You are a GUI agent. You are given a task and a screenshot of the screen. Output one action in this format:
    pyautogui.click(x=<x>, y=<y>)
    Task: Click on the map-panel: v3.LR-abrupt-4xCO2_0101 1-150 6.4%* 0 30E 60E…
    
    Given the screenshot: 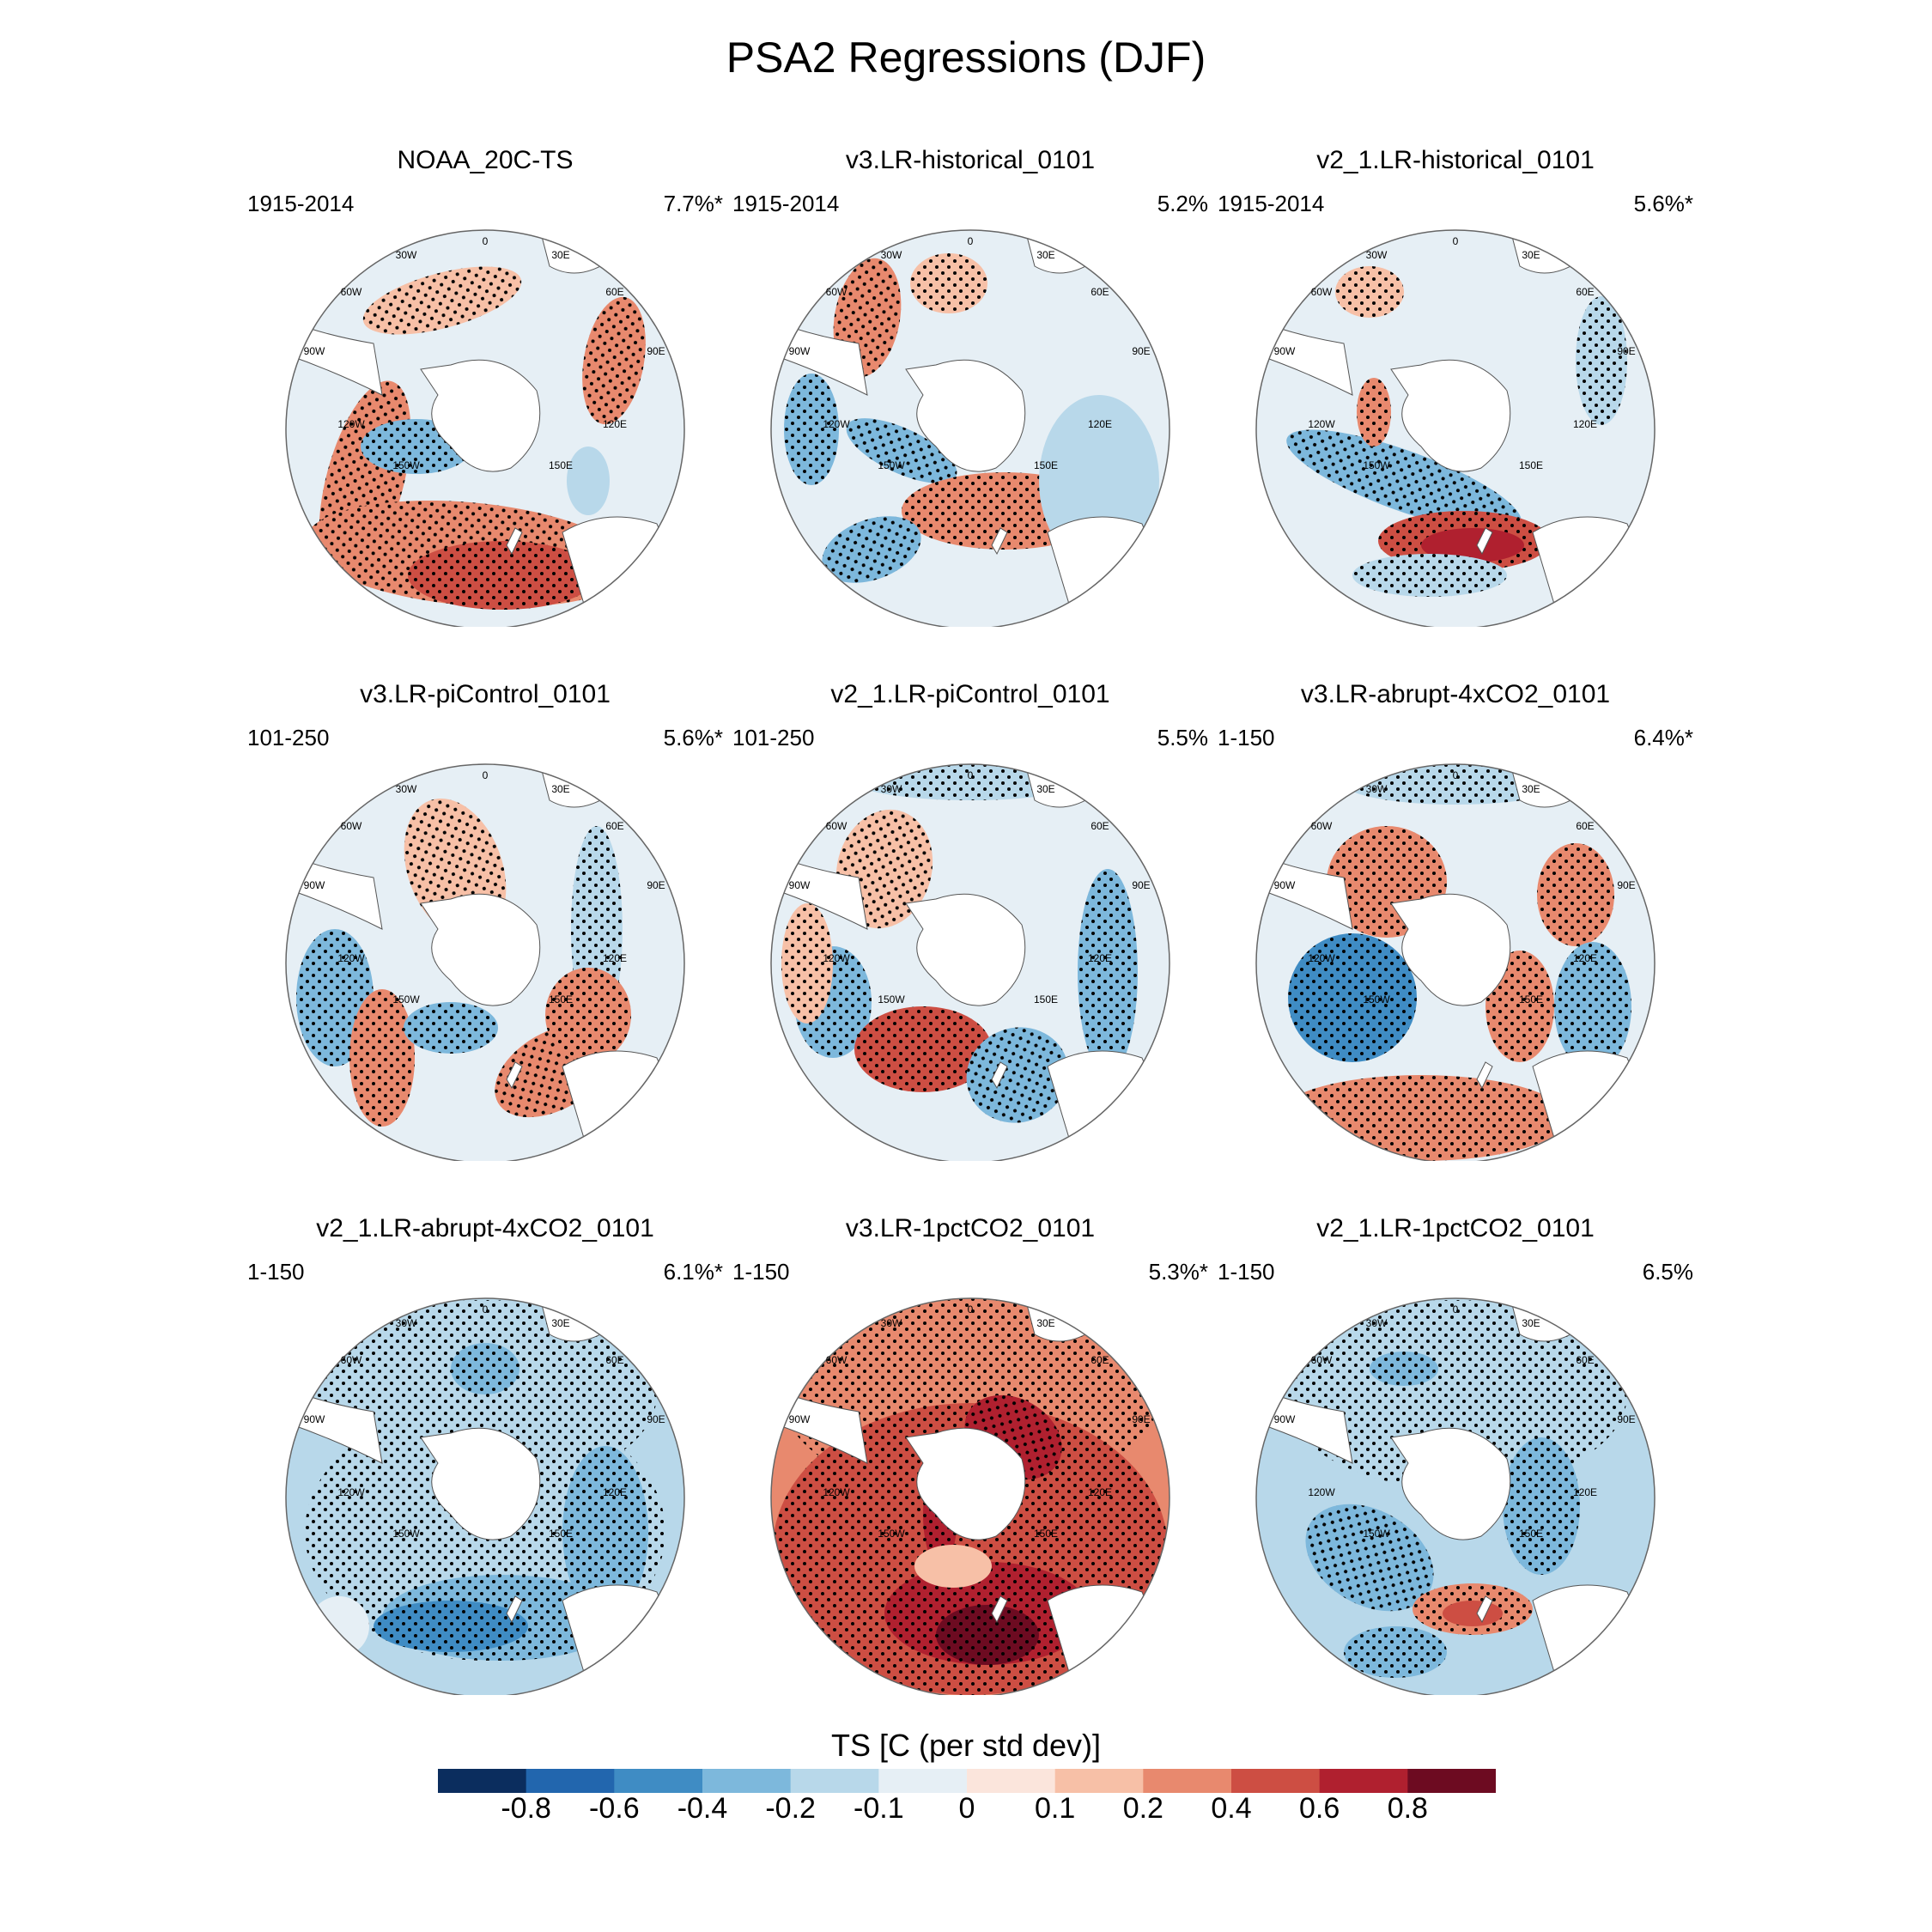 What is the action you would take?
    pyautogui.click(x=1455, y=921)
    